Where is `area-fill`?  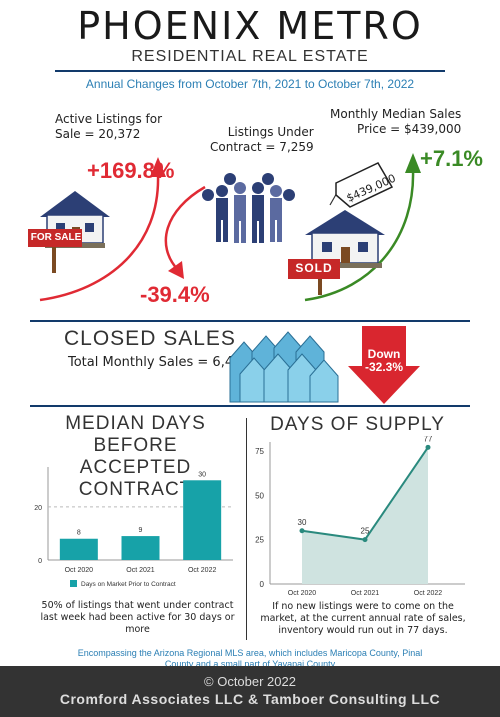
area-fill is located at coordinates (365, 515).